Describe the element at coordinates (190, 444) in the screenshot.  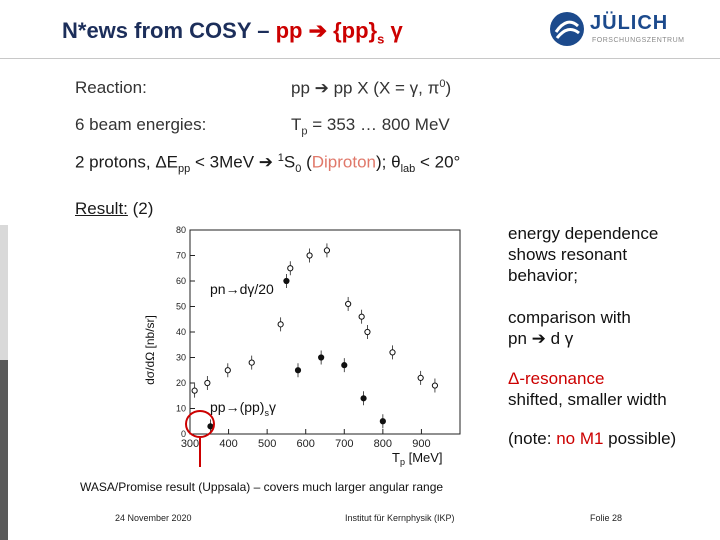
I see `x-tick-label: 300` at that location.